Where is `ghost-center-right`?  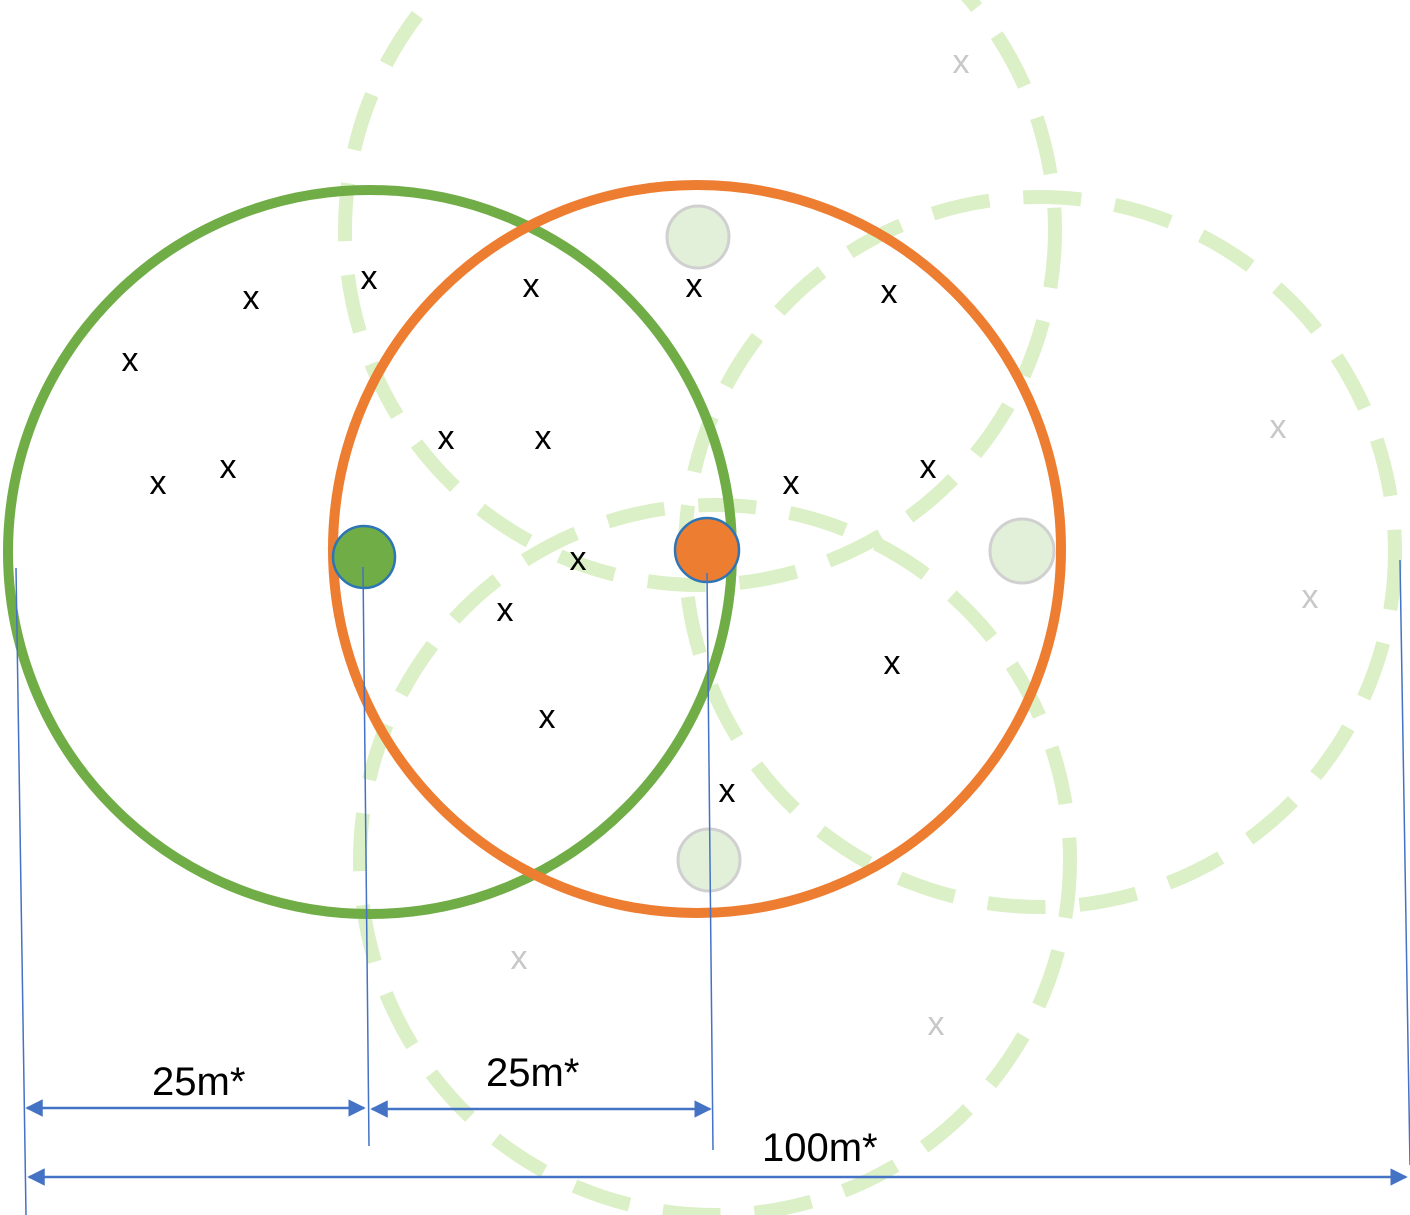 ghost-center-right is located at coordinates (1022, 551).